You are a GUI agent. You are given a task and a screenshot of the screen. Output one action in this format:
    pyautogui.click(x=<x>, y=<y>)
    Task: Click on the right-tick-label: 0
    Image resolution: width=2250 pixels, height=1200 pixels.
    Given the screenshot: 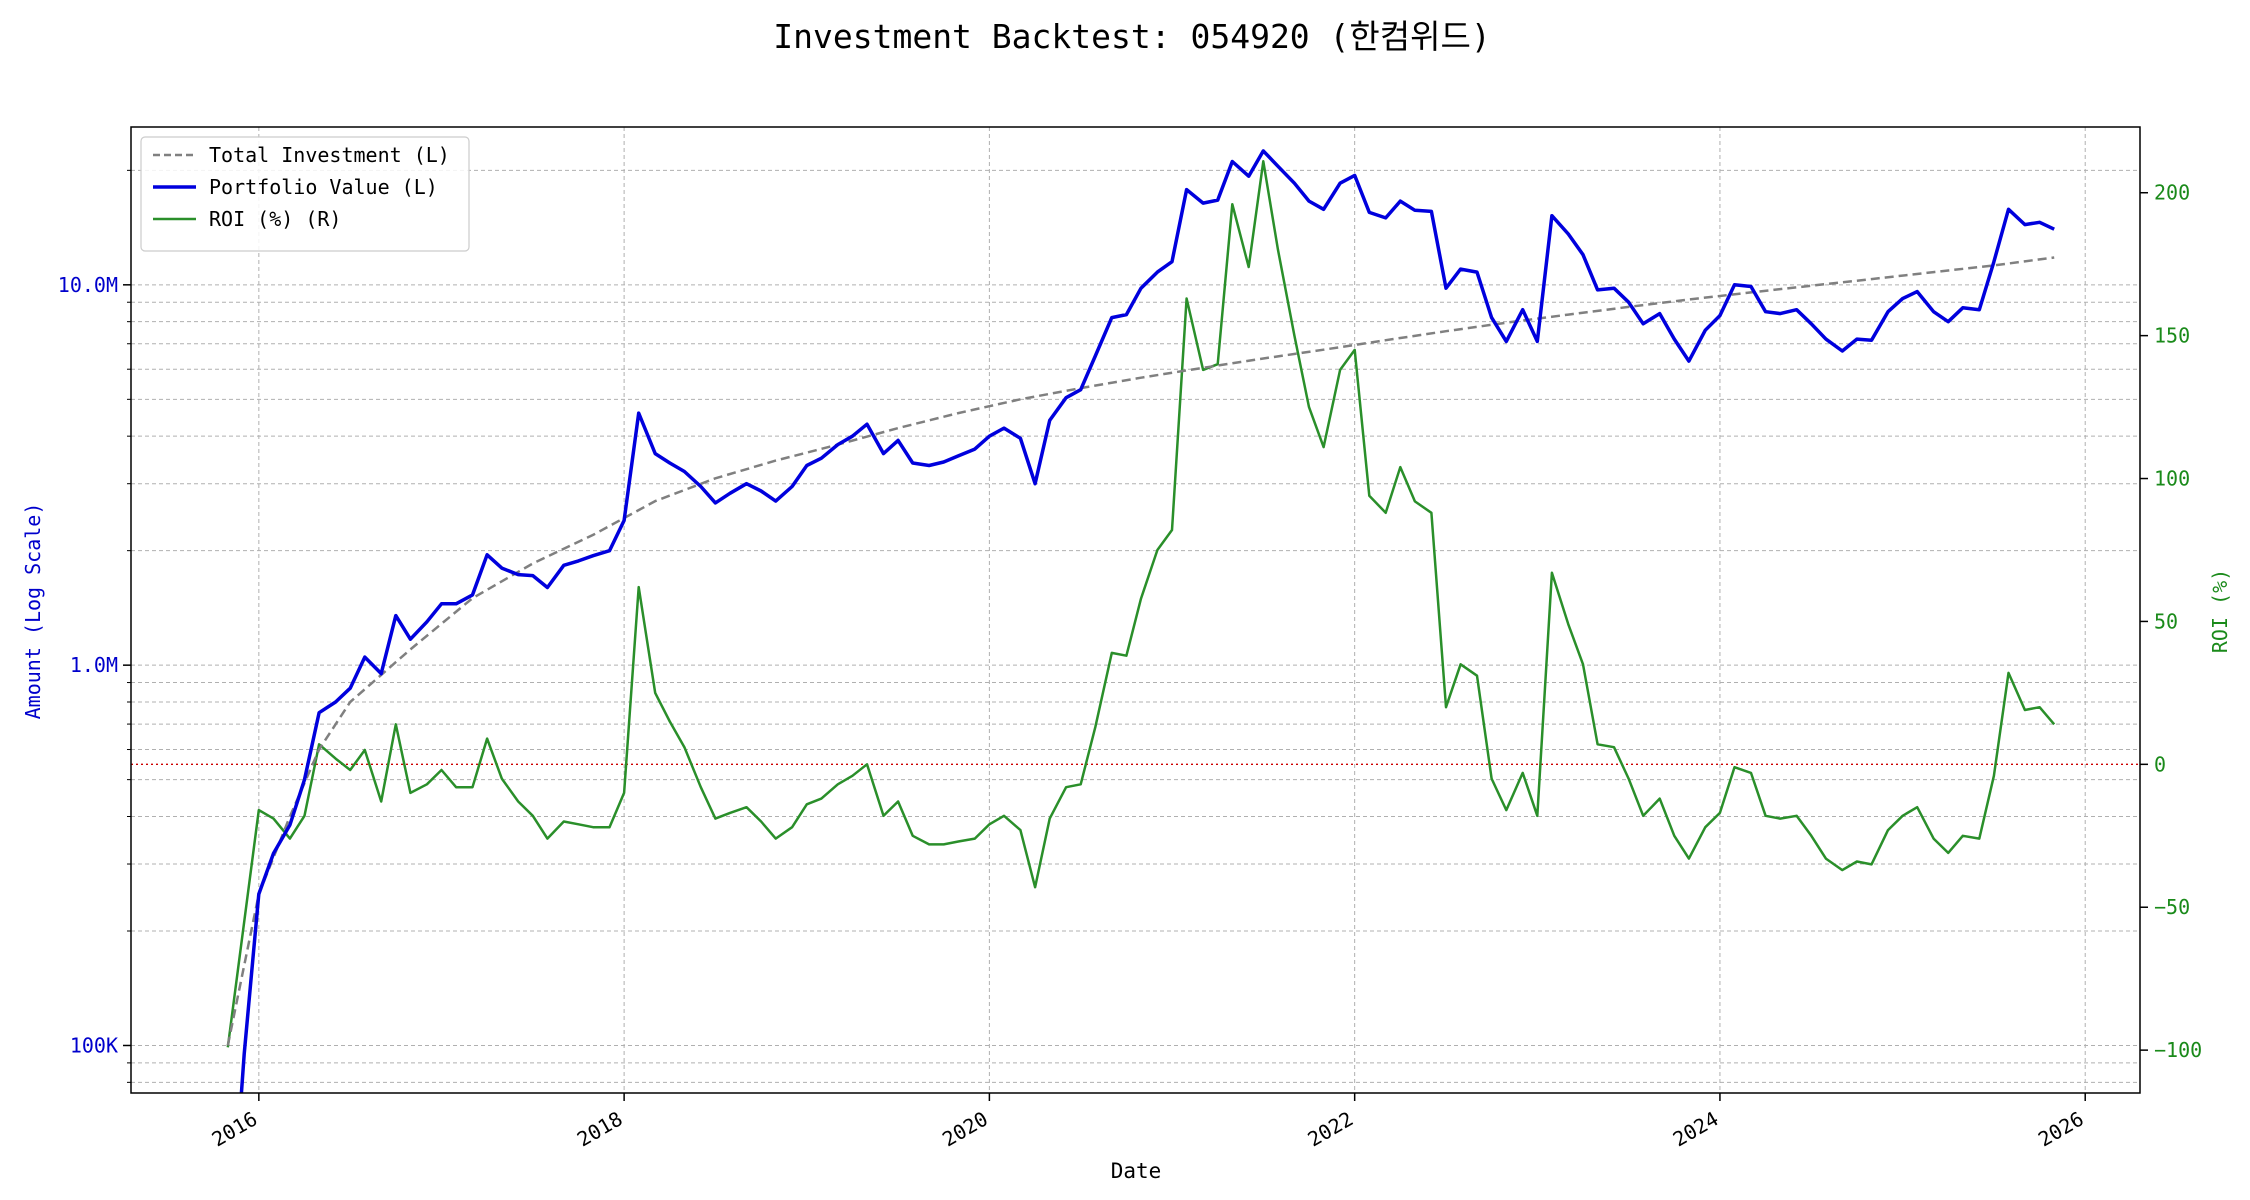 What is the action you would take?
    pyautogui.click(x=2160, y=764)
    